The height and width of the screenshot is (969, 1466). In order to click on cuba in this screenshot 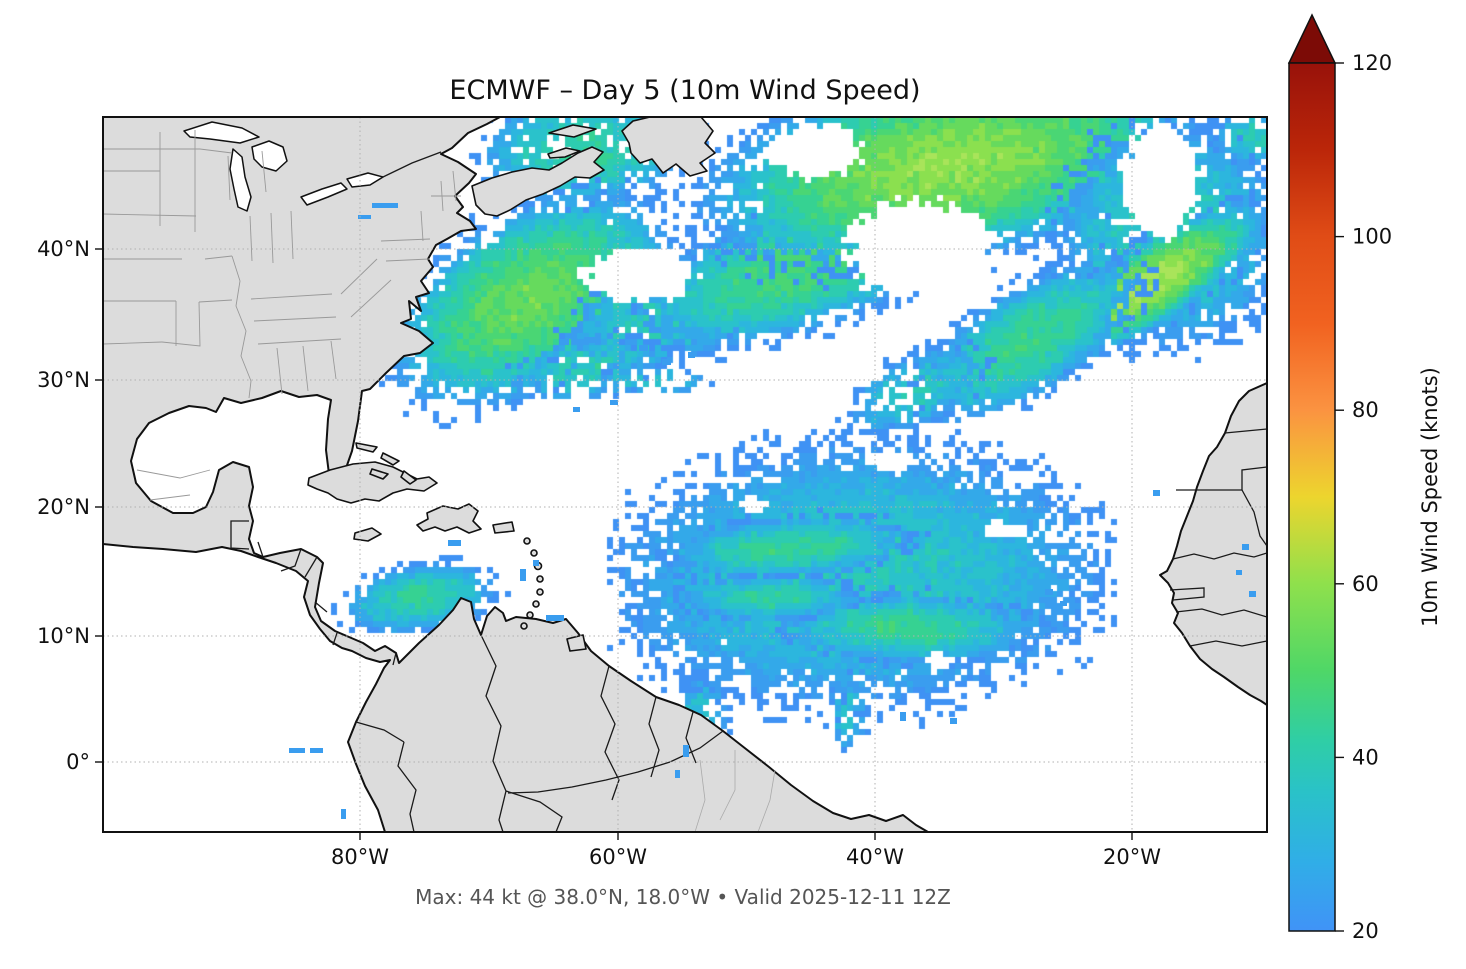, I will do `click(372, 482)`.